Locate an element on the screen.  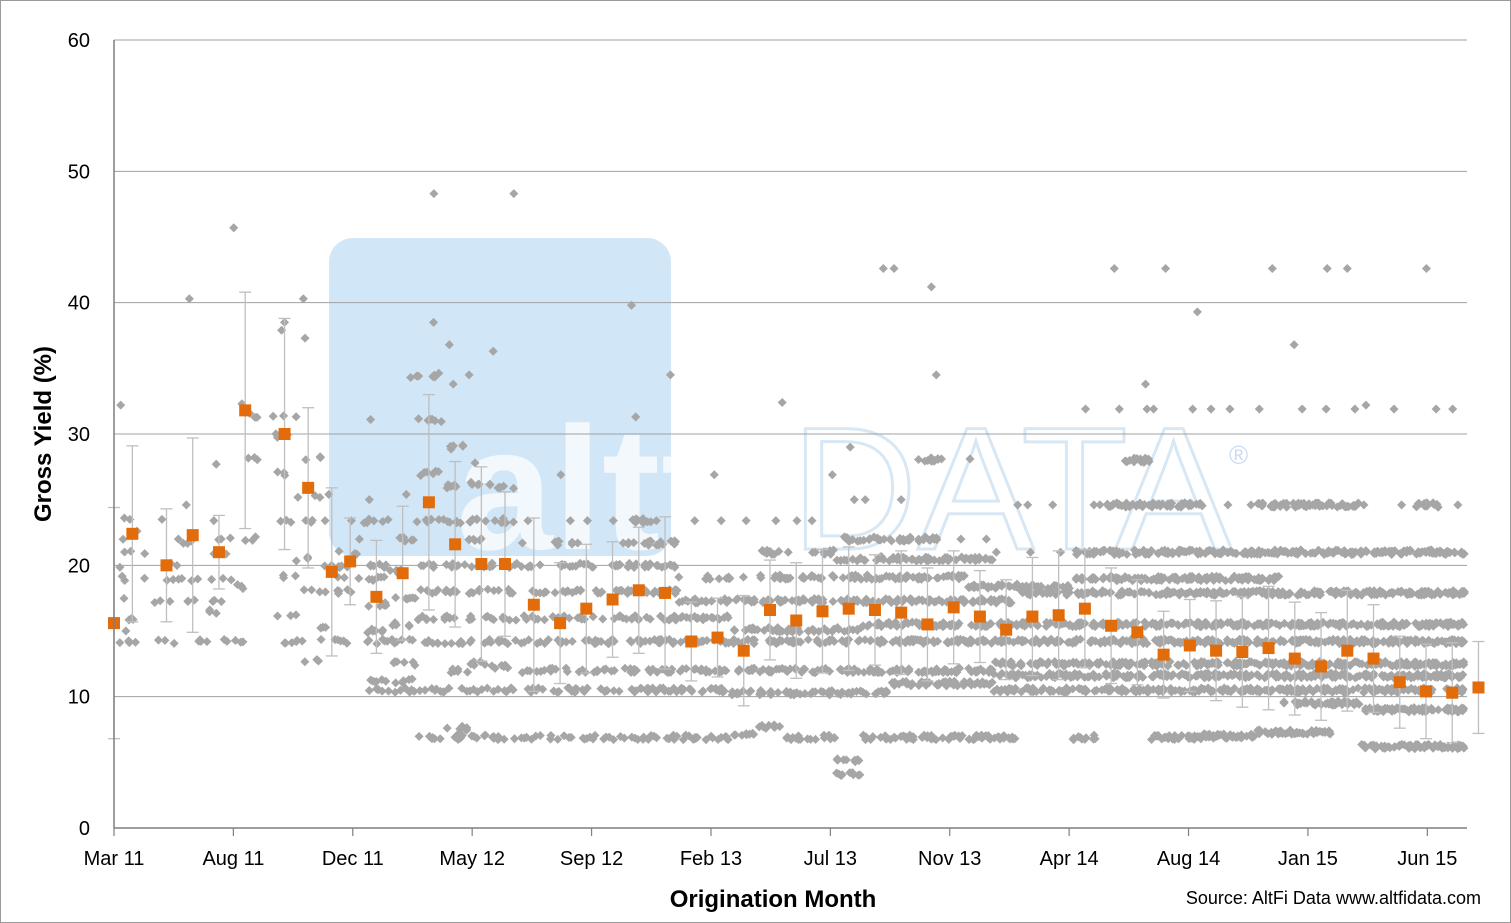
x-tick-label: Aug 14 is located at coordinates (1188, 859).